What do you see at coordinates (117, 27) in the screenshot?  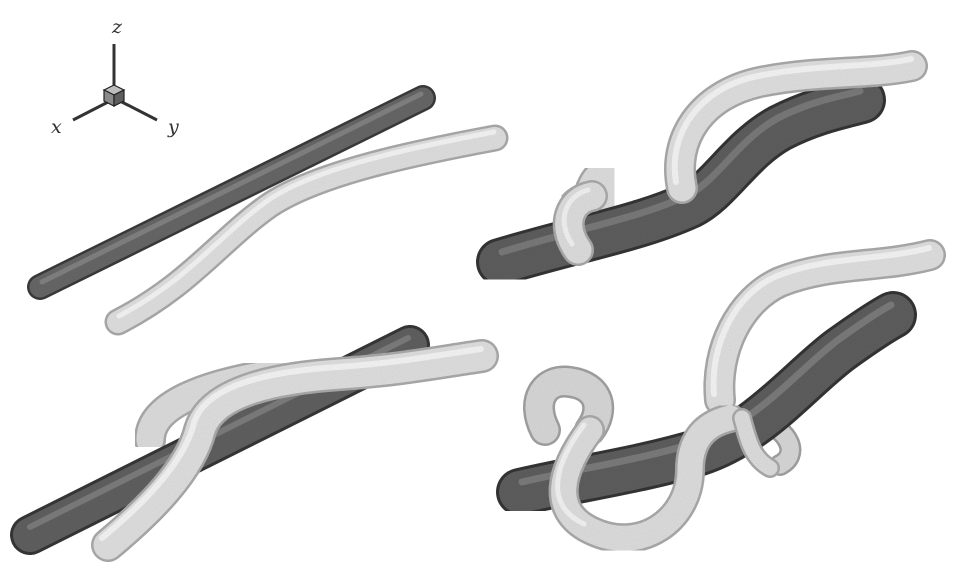 I see `z-axis-label: z` at bounding box center [117, 27].